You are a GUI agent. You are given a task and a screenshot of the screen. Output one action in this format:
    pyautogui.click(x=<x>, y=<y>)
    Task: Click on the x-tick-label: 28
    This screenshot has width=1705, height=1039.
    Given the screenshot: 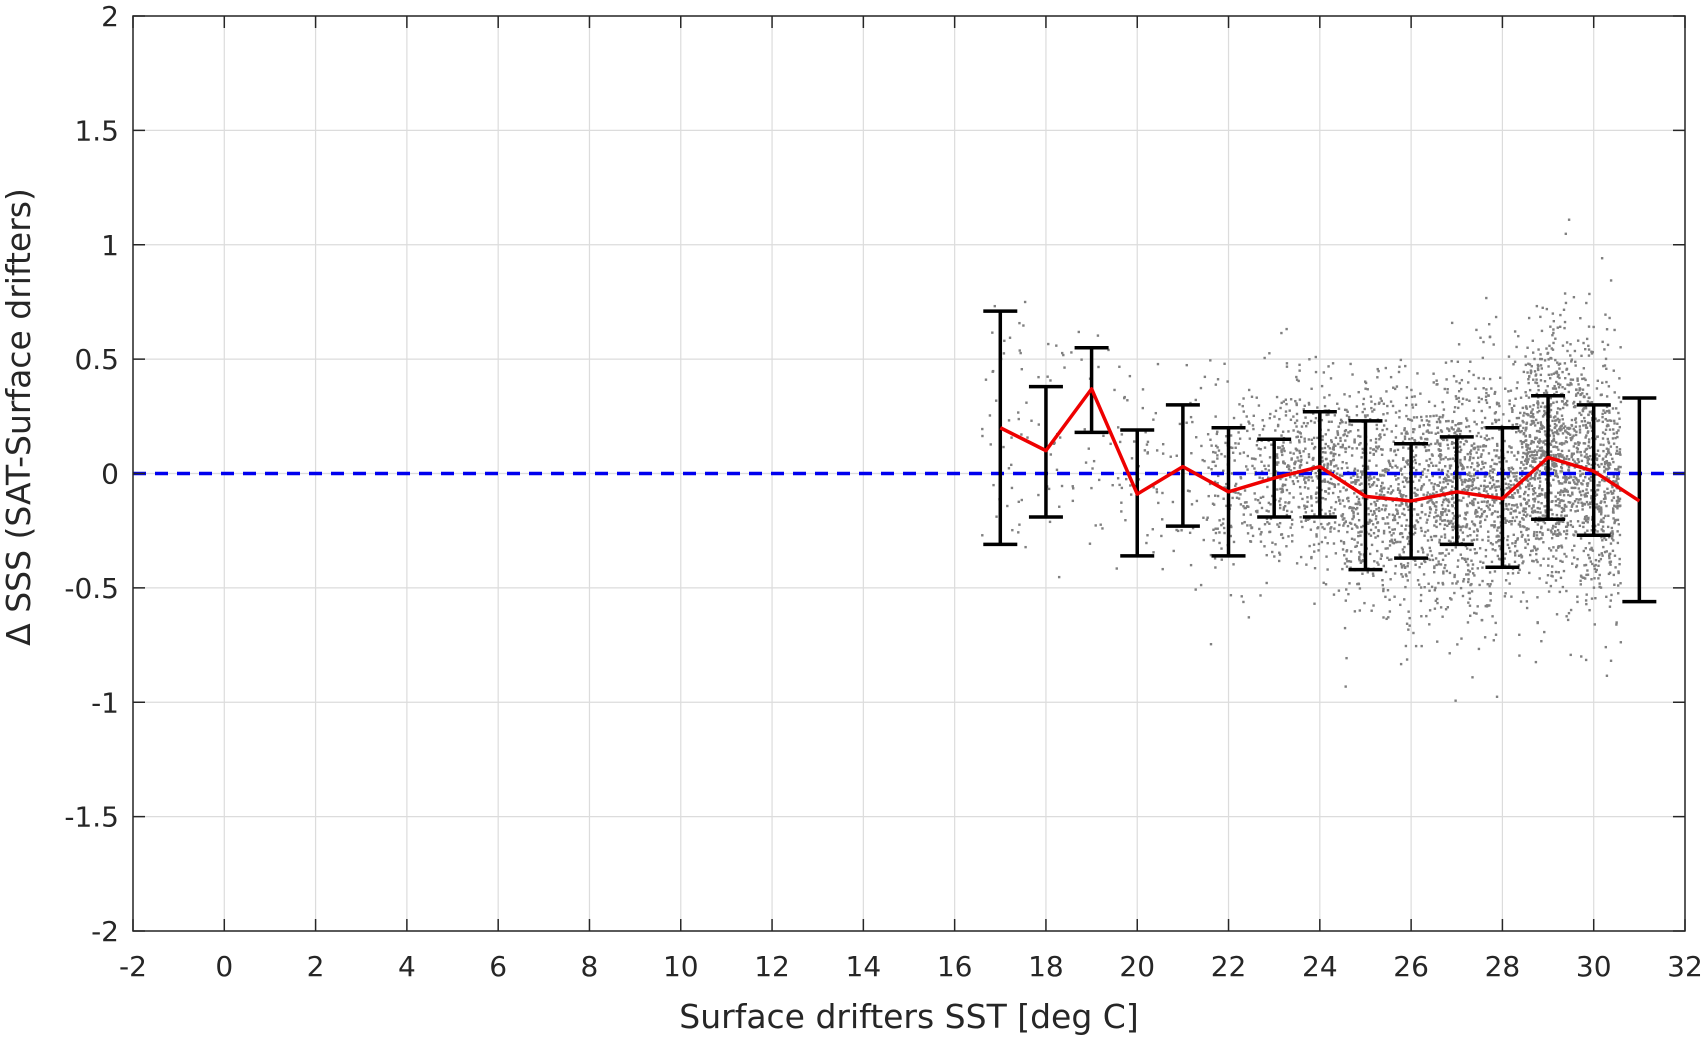 What is the action you would take?
    pyautogui.click(x=1503, y=966)
    